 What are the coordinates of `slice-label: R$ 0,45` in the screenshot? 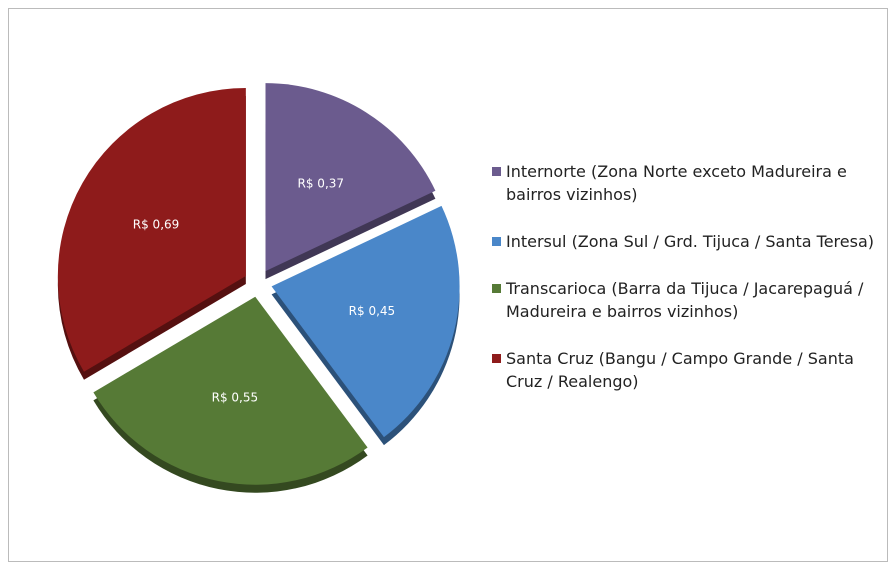 It's located at (372, 311).